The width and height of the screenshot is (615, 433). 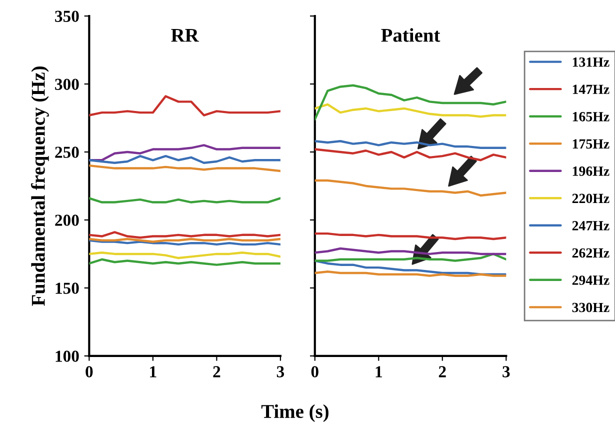 What do you see at coordinates (67, 356) in the screenshot?
I see `y-tick-label: 100` at bounding box center [67, 356].